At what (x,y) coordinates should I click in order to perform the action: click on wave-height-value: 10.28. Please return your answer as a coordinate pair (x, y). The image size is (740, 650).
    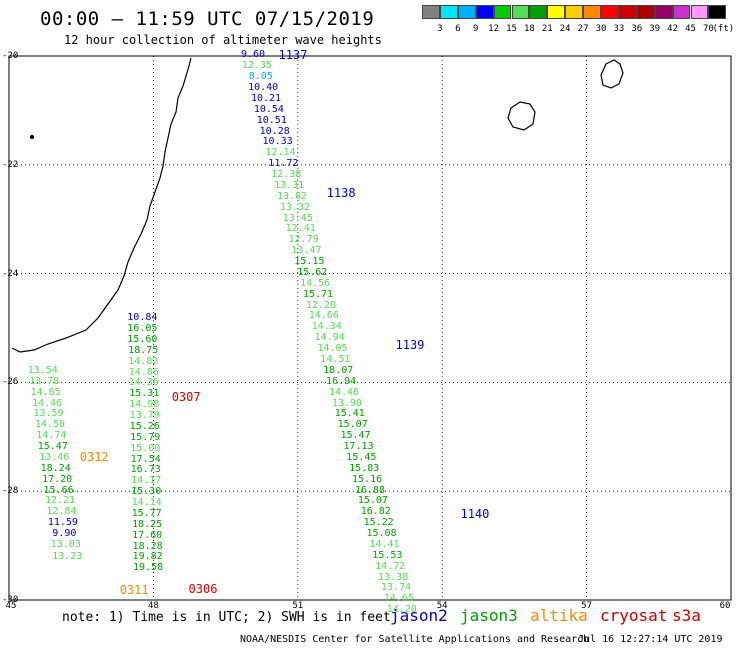
    Looking at the image, I should click on (274, 131).